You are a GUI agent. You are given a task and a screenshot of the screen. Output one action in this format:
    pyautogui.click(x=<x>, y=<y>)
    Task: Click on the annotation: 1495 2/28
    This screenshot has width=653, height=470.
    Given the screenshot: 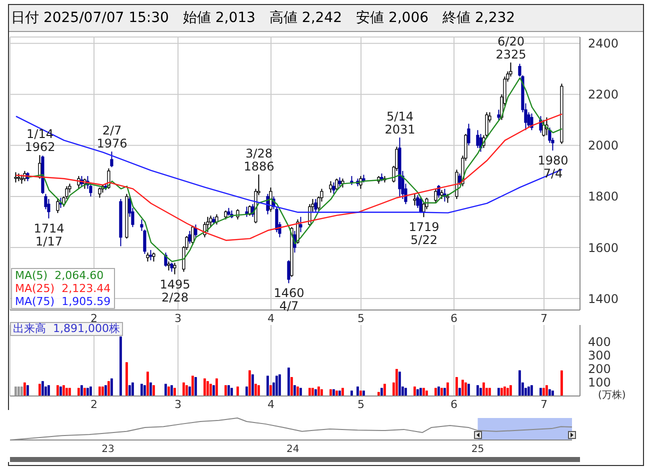 What is the action you would take?
    pyautogui.click(x=175, y=290)
    